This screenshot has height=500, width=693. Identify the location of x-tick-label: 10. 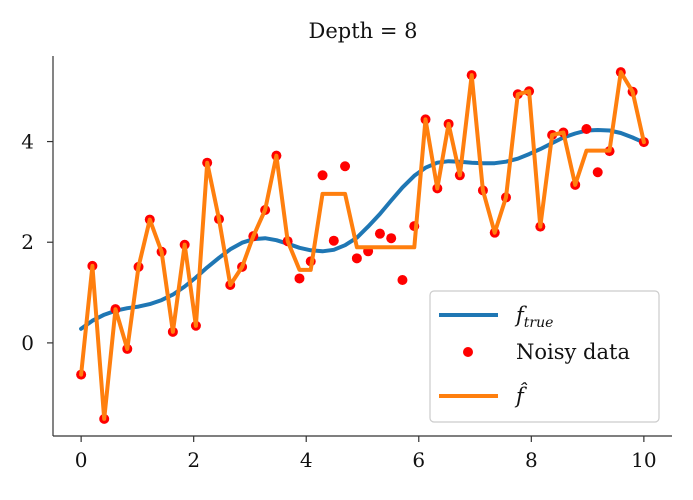
(643, 460).